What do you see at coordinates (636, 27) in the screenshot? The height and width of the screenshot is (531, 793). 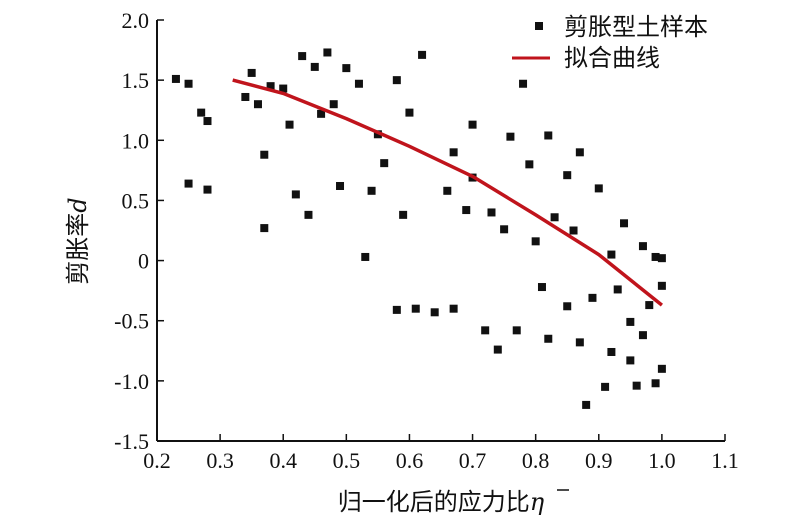 I see `legend-label-scatter: 剪胀型土样本` at bounding box center [636, 27].